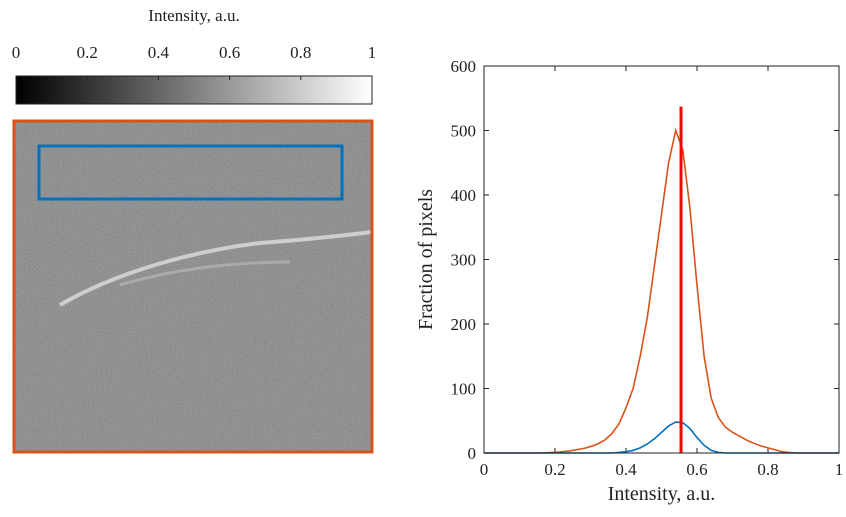 This screenshot has height=517, width=846. Describe the element at coordinates (464, 131) in the screenshot. I see `y-tick-label: 500` at that location.